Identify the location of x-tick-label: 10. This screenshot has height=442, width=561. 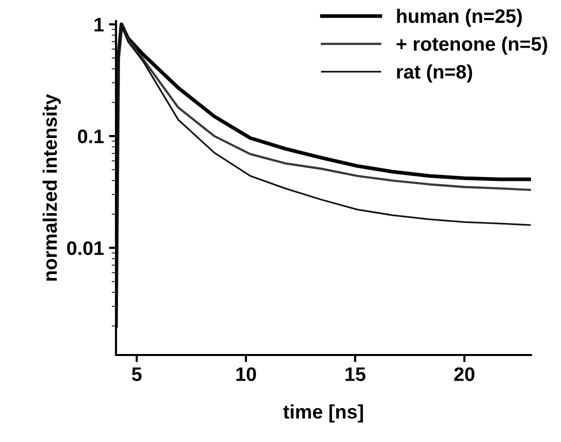
(246, 374).